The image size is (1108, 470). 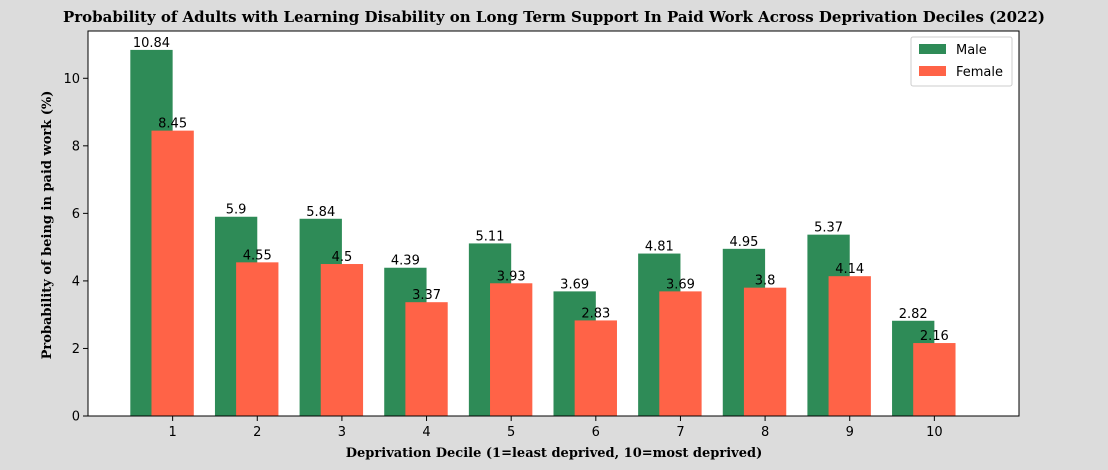 What do you see at coordinates (913, 314) in the screenshot?
I see `bar-label-male-10: 2.82` at bounding box center [913, 314].